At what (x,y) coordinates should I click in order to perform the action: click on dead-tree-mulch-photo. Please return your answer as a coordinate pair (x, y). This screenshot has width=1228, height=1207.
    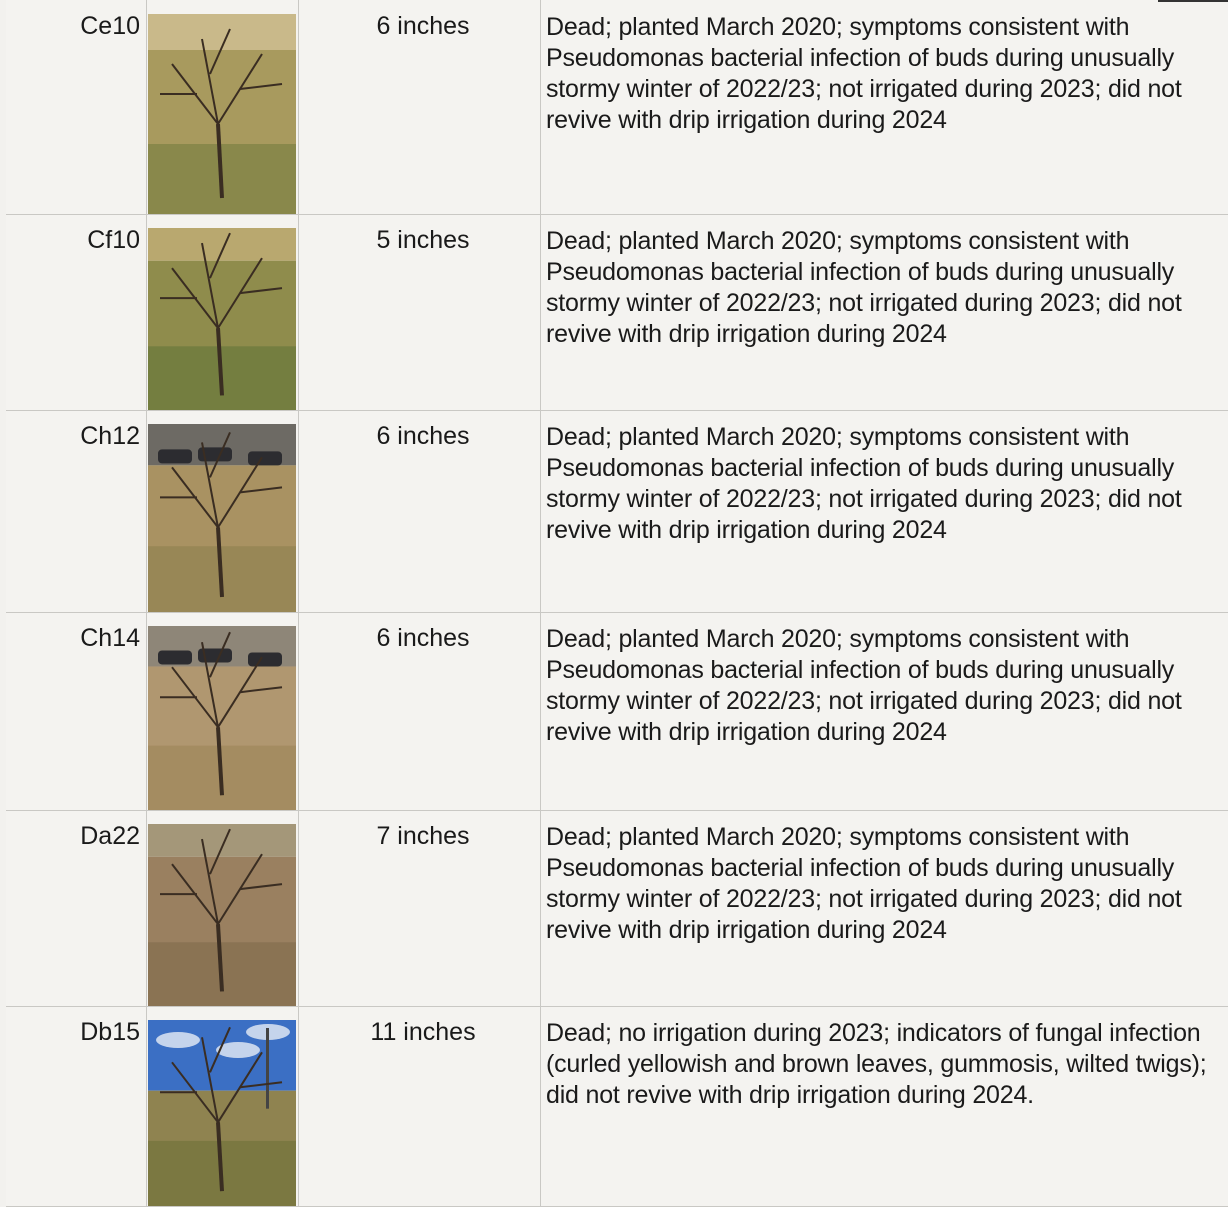
    Looking at the image, I should click on (222, 718).